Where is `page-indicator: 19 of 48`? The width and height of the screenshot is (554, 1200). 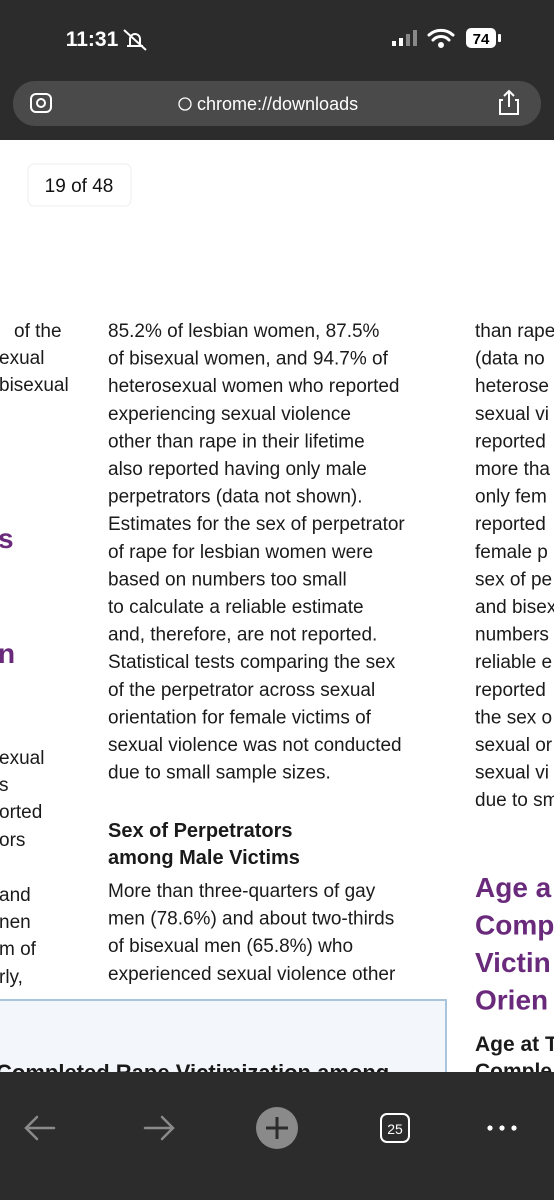
page-indicator: 19 of 48 is located at coordinates (79, 186).